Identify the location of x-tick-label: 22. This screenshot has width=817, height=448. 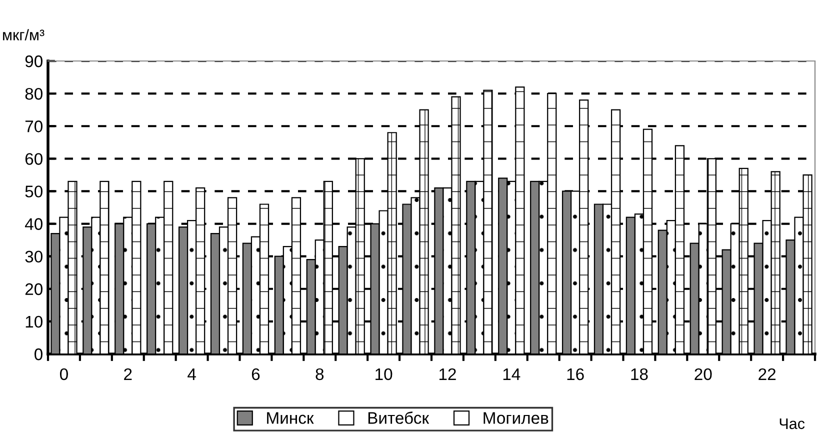
(767, 374).